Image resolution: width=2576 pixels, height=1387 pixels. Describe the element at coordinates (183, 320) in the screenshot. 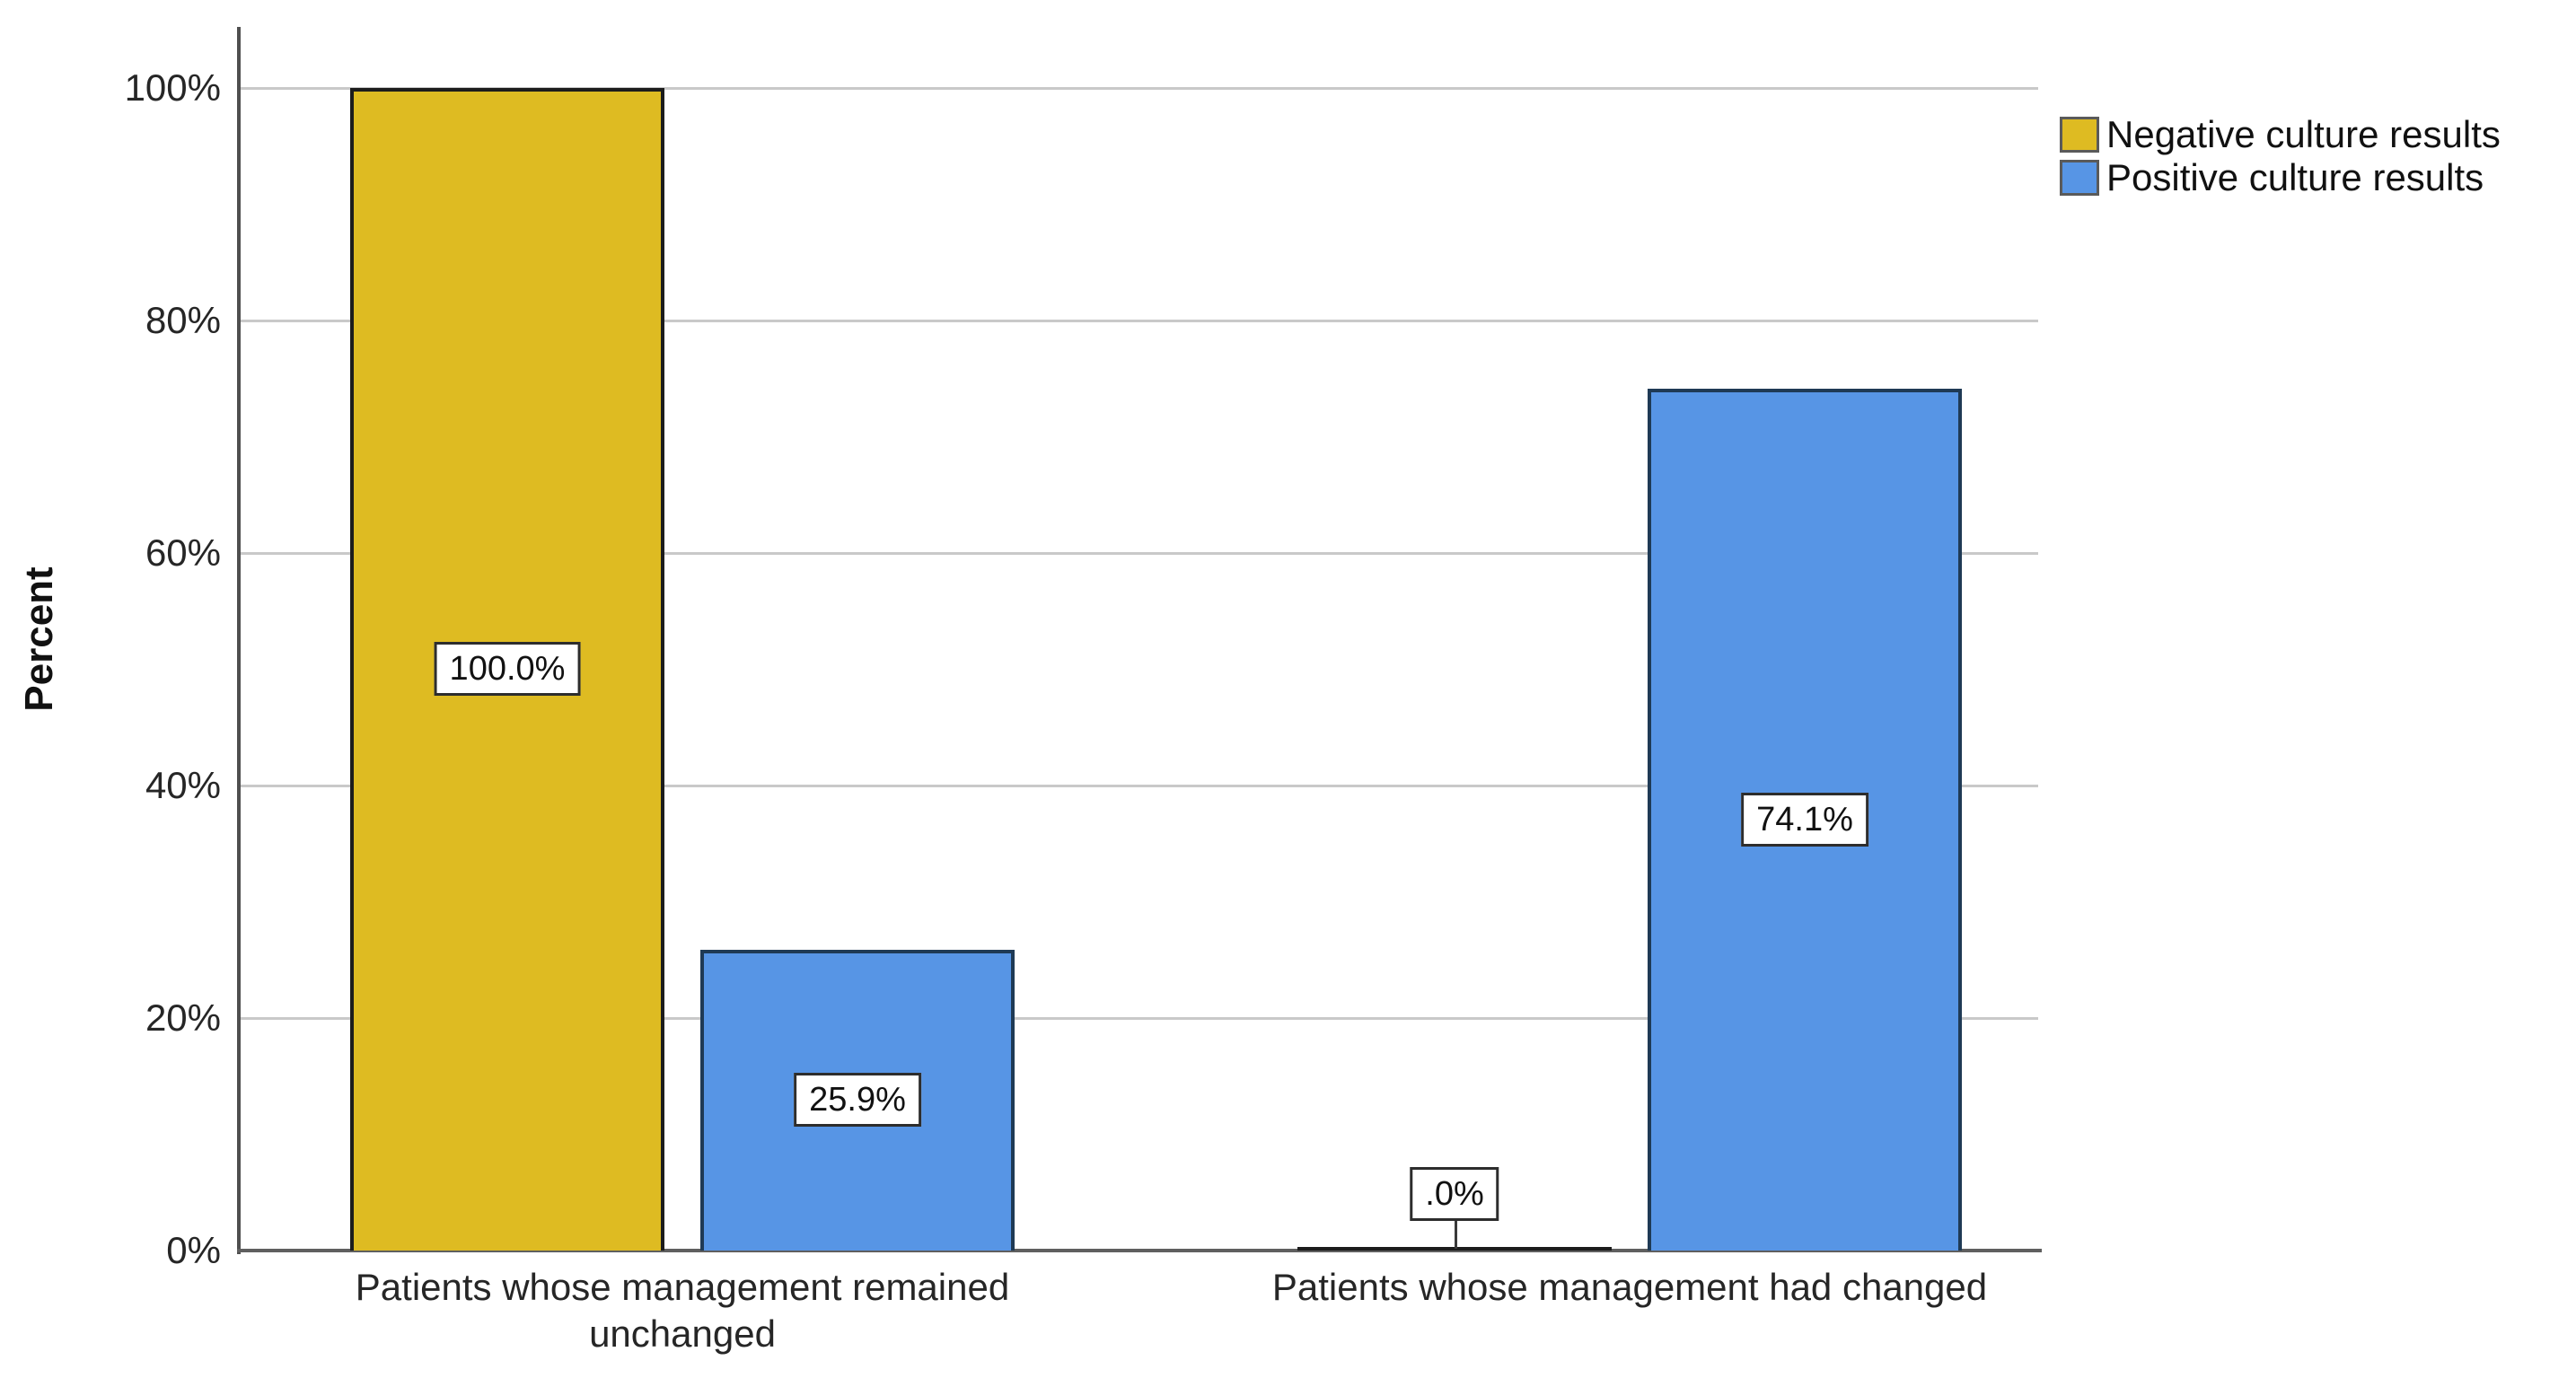

I see `y-tick-label-80: 80%` at that location.